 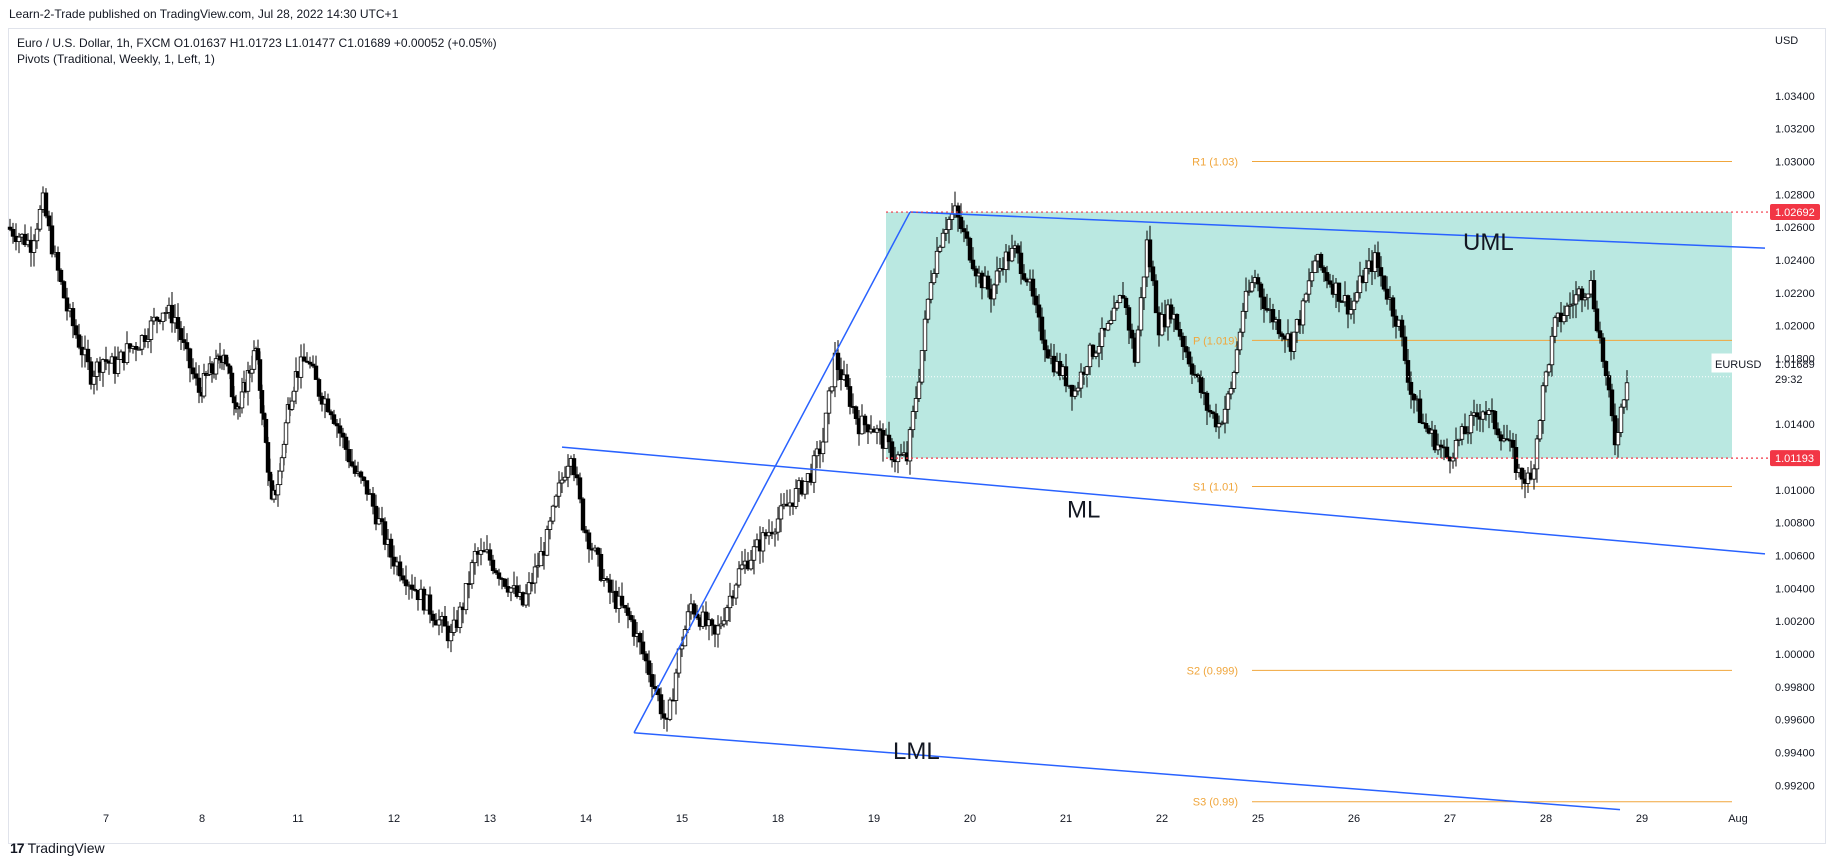 What do you see at coordinates (1795, 195) in the screenshot?
I see `price-tick-label: 1.02800` at bounding box center [1795, 195].